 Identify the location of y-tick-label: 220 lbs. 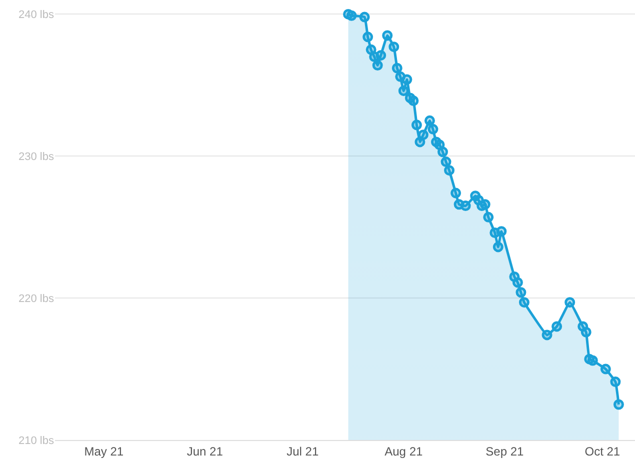
(36, 298).